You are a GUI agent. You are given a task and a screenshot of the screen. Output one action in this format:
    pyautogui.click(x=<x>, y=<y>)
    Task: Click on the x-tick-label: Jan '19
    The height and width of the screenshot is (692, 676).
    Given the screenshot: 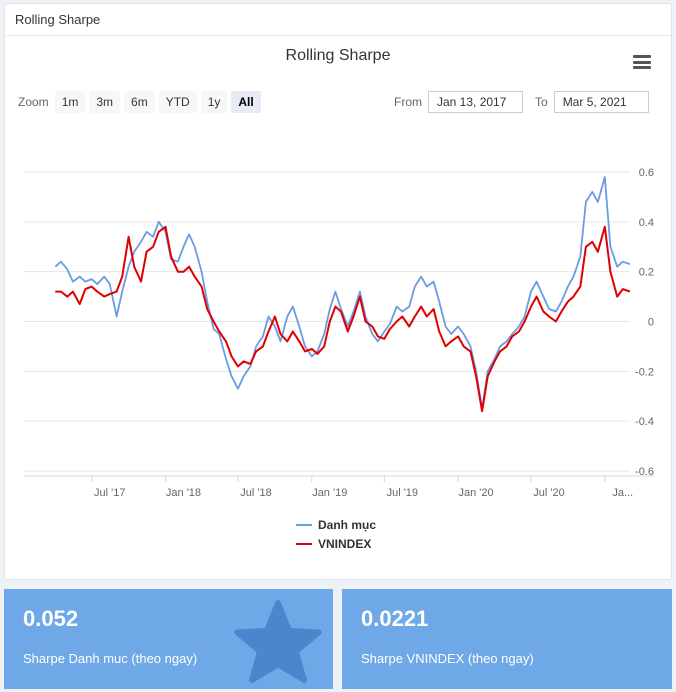 What is the action you would take?
    pyautogui.click(x=329, y=493)
    